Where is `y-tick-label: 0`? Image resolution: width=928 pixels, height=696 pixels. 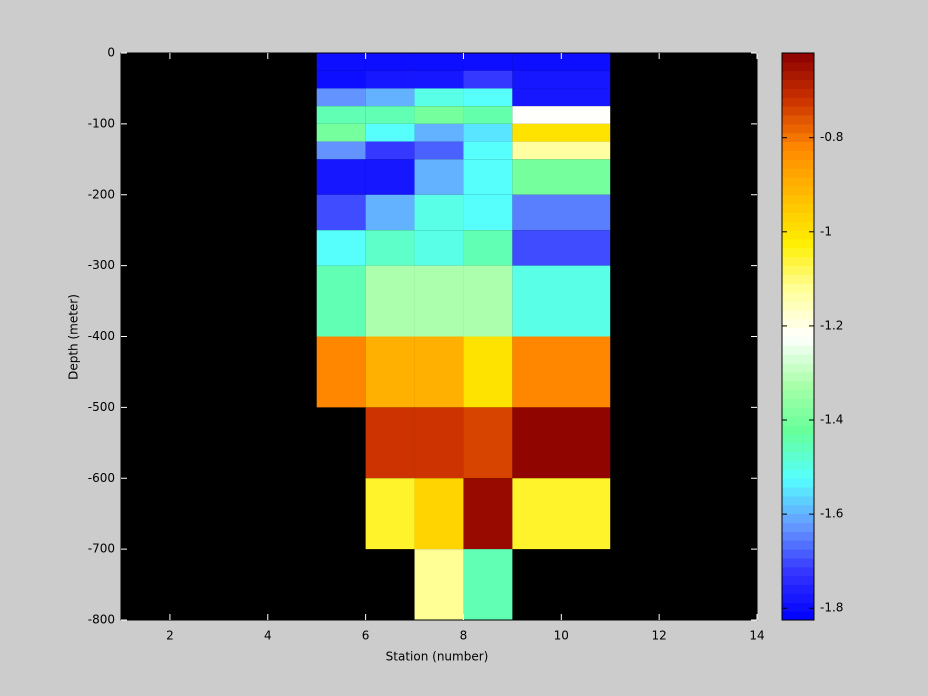 y-tick-label: 0 is located at coordinates (111, 53).